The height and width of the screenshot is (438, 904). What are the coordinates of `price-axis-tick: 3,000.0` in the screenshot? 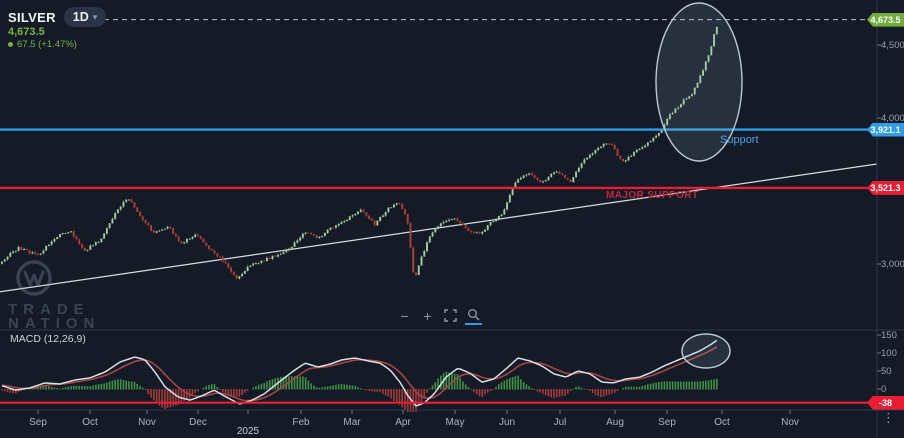 It's located at (892, 264).